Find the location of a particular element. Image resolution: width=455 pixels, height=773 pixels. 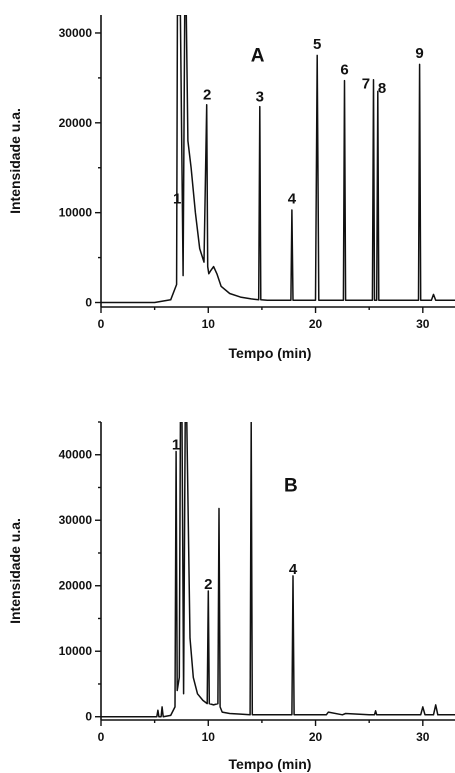

peak-label: 9 is located at coordinates (419, 53).